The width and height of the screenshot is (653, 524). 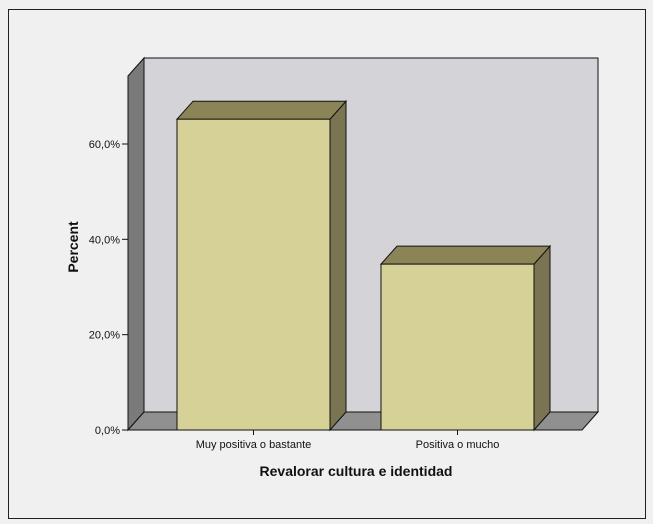 What do you see at coordinates (104, 336) in the screenshot?
I see `y-tick-label: 20,0%` at bounding box center [104, 336].